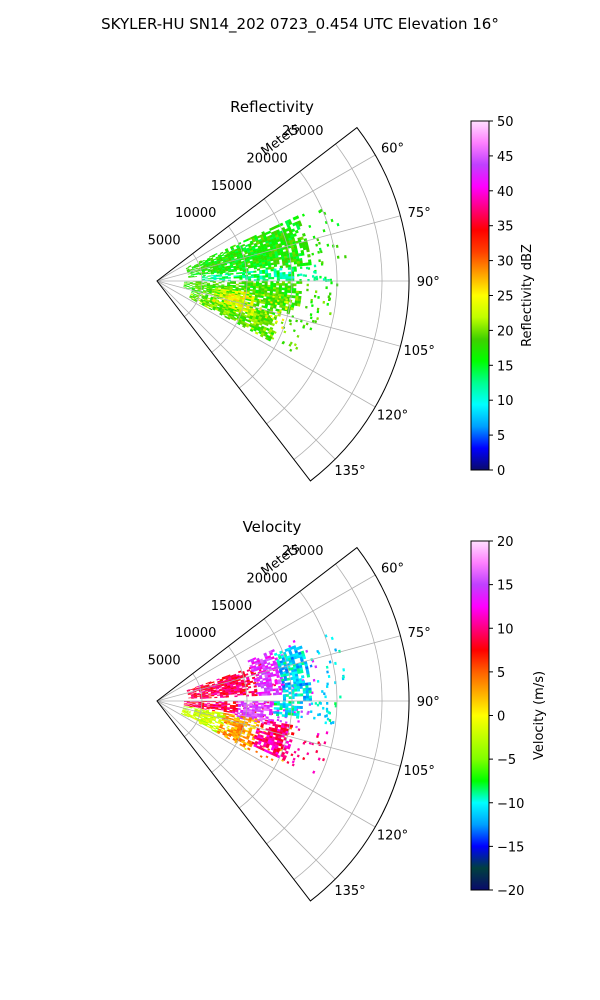  What do you see at coordinates (527, 295) in the screenshot?
I see `colorbar-label: Reflectivity dBZ` at bounding box center [527, 295].